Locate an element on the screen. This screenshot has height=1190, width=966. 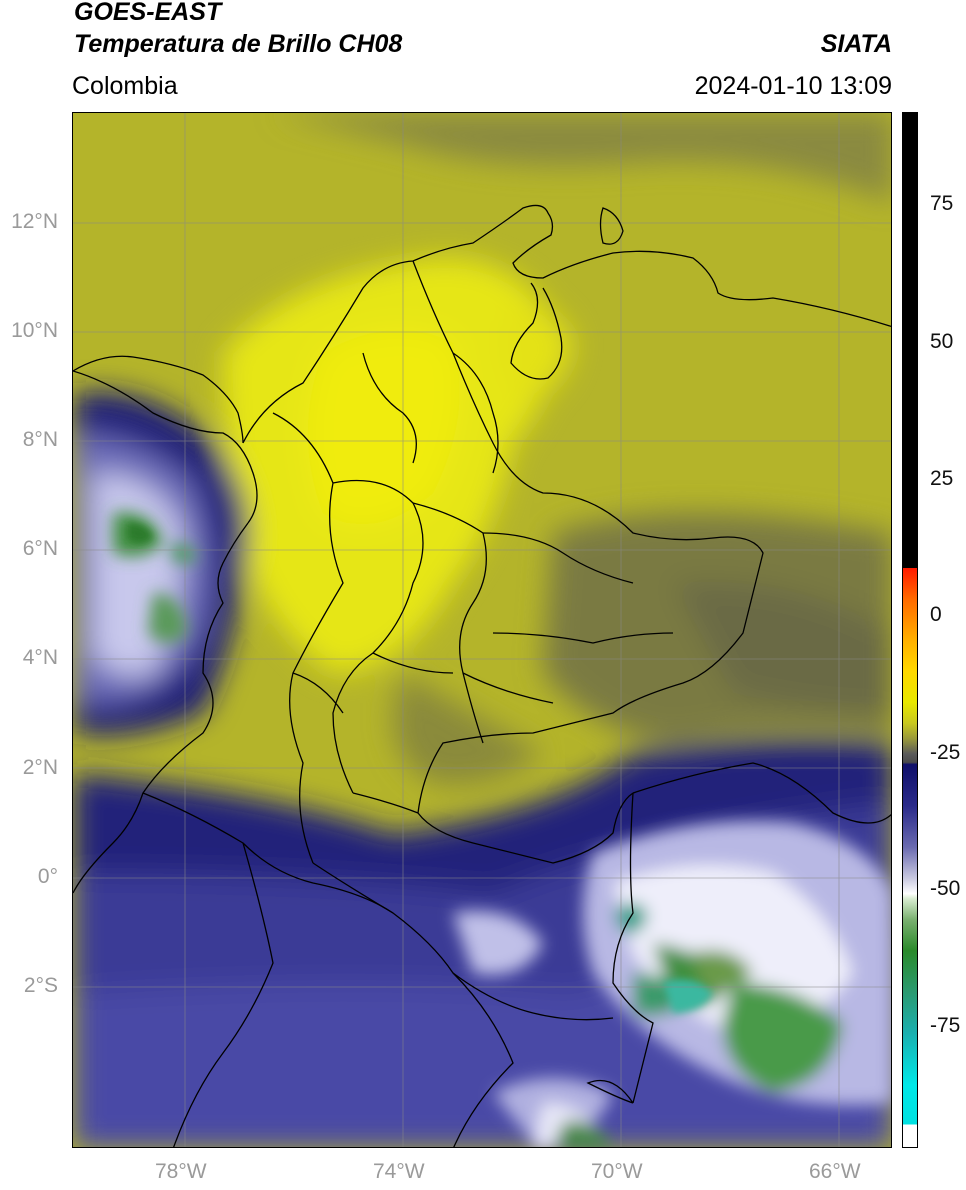
colorbar-tick-label: 50 is located at coordinates (942, 341).